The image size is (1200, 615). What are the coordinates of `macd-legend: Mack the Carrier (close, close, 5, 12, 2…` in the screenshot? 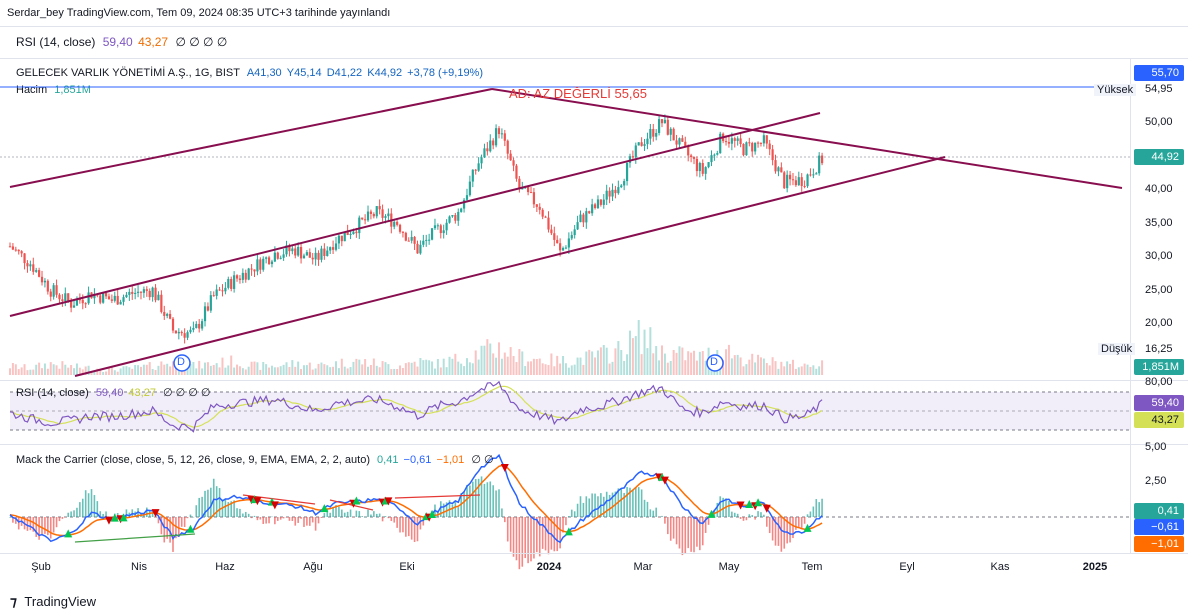 It's located at (255, 459).